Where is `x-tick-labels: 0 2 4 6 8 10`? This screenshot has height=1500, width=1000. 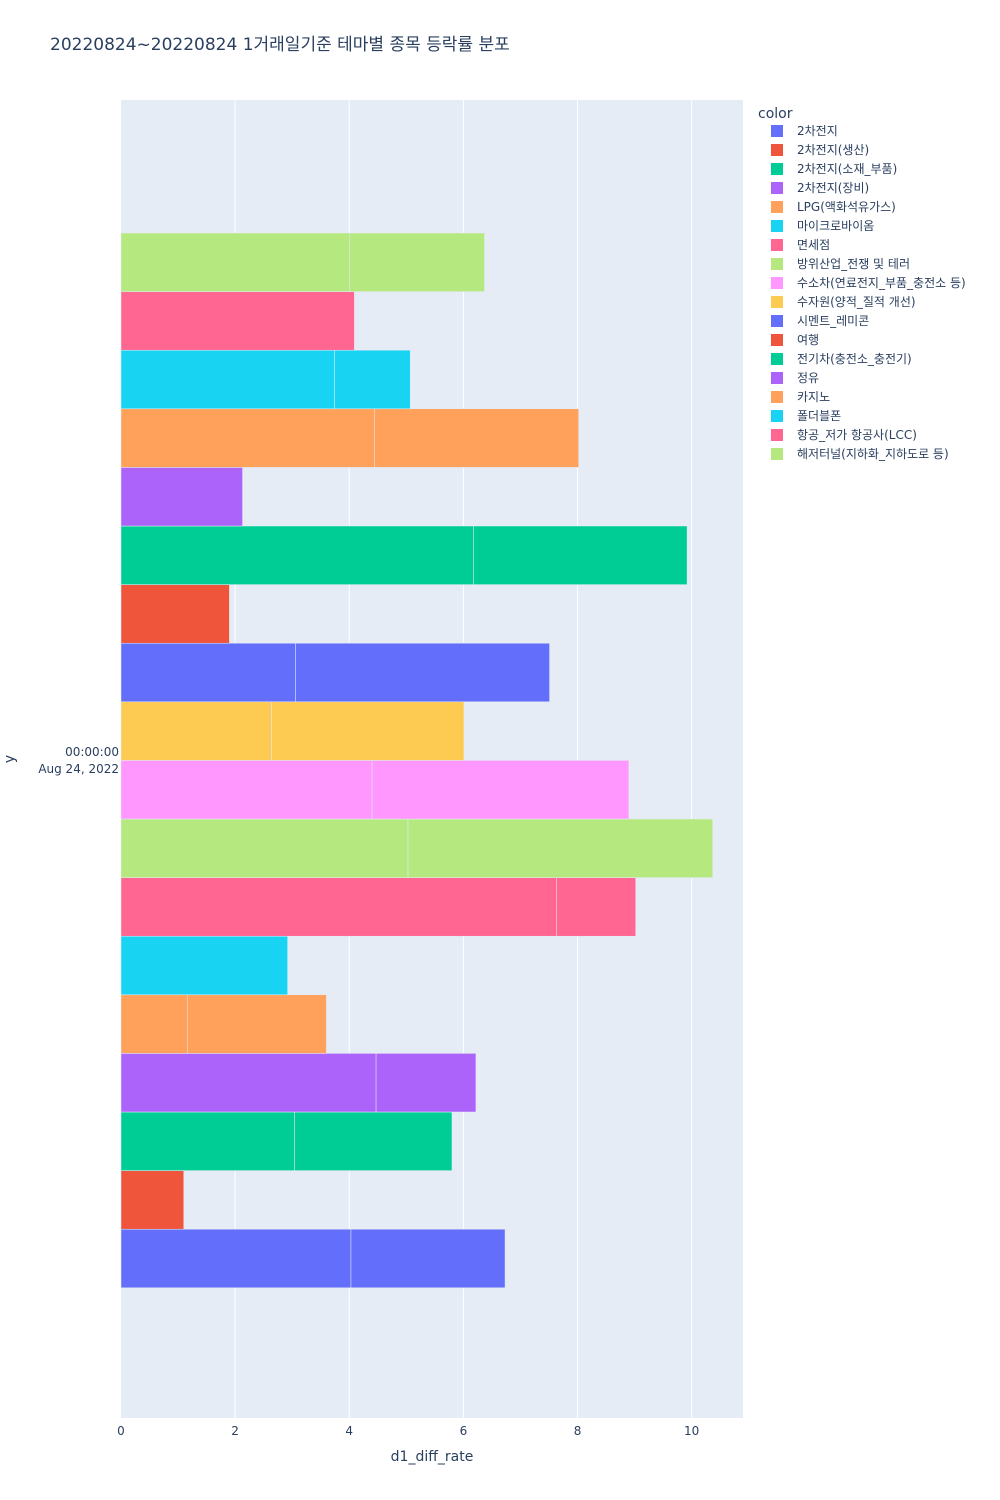 x-tick-labels: 0 2 4 6 8 10 is located at coordinates (408, 1431).